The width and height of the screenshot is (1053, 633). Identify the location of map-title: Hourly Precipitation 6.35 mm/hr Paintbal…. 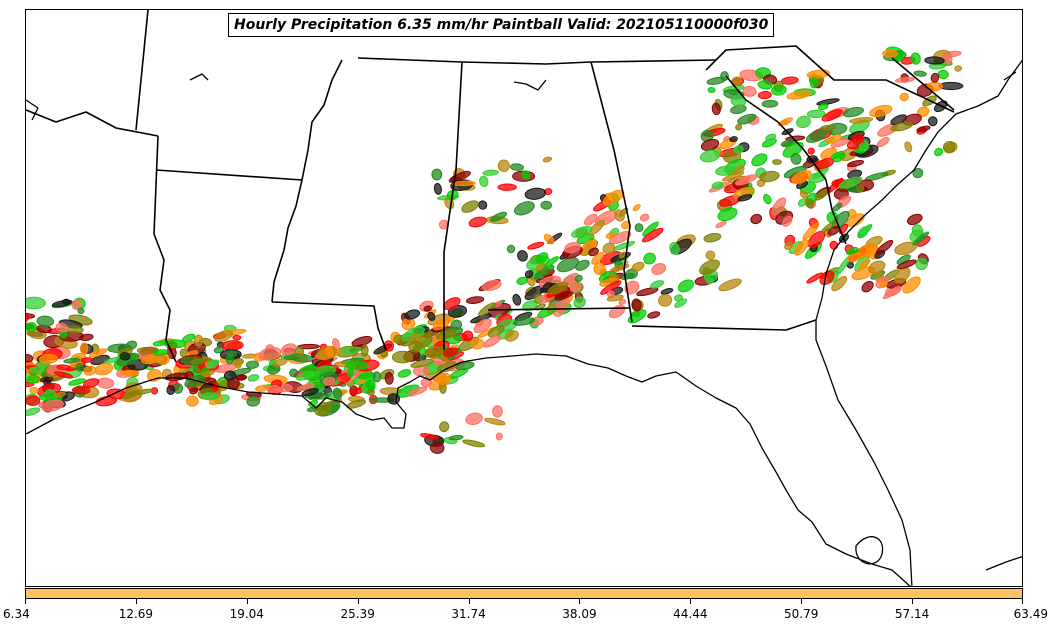
(501, 25).